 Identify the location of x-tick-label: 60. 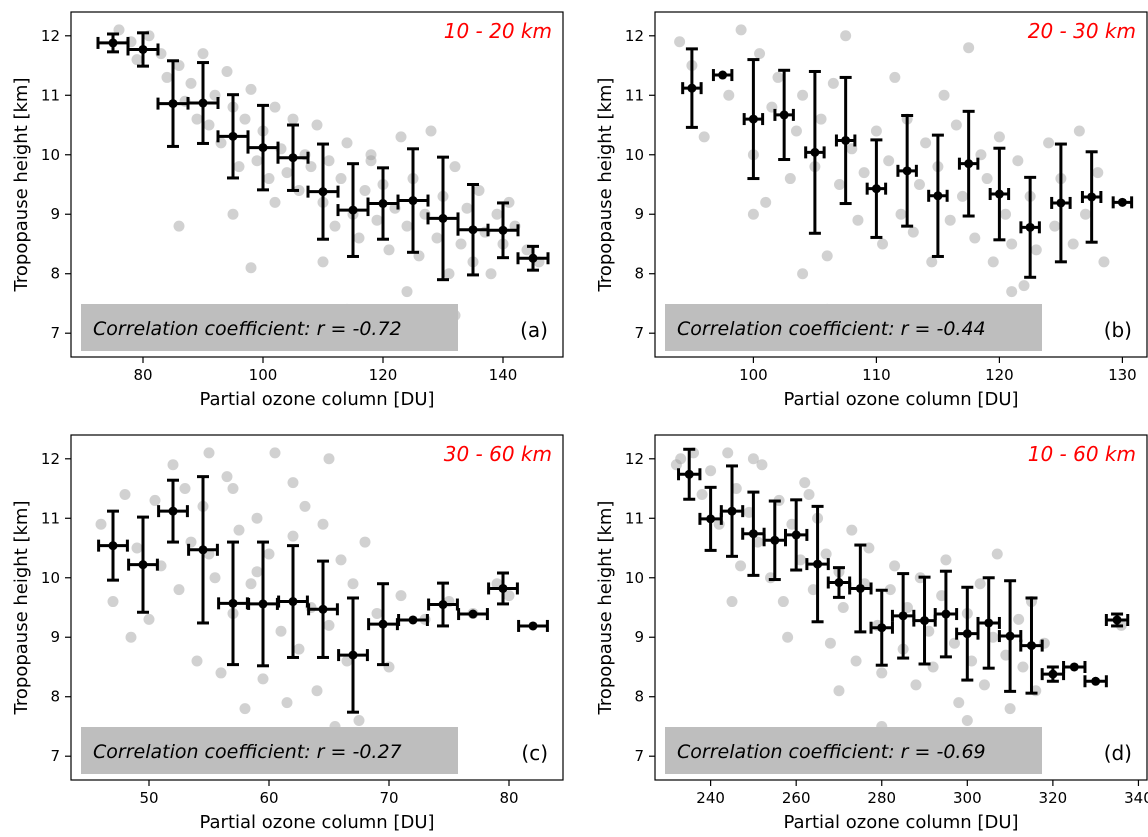
(268, 798).